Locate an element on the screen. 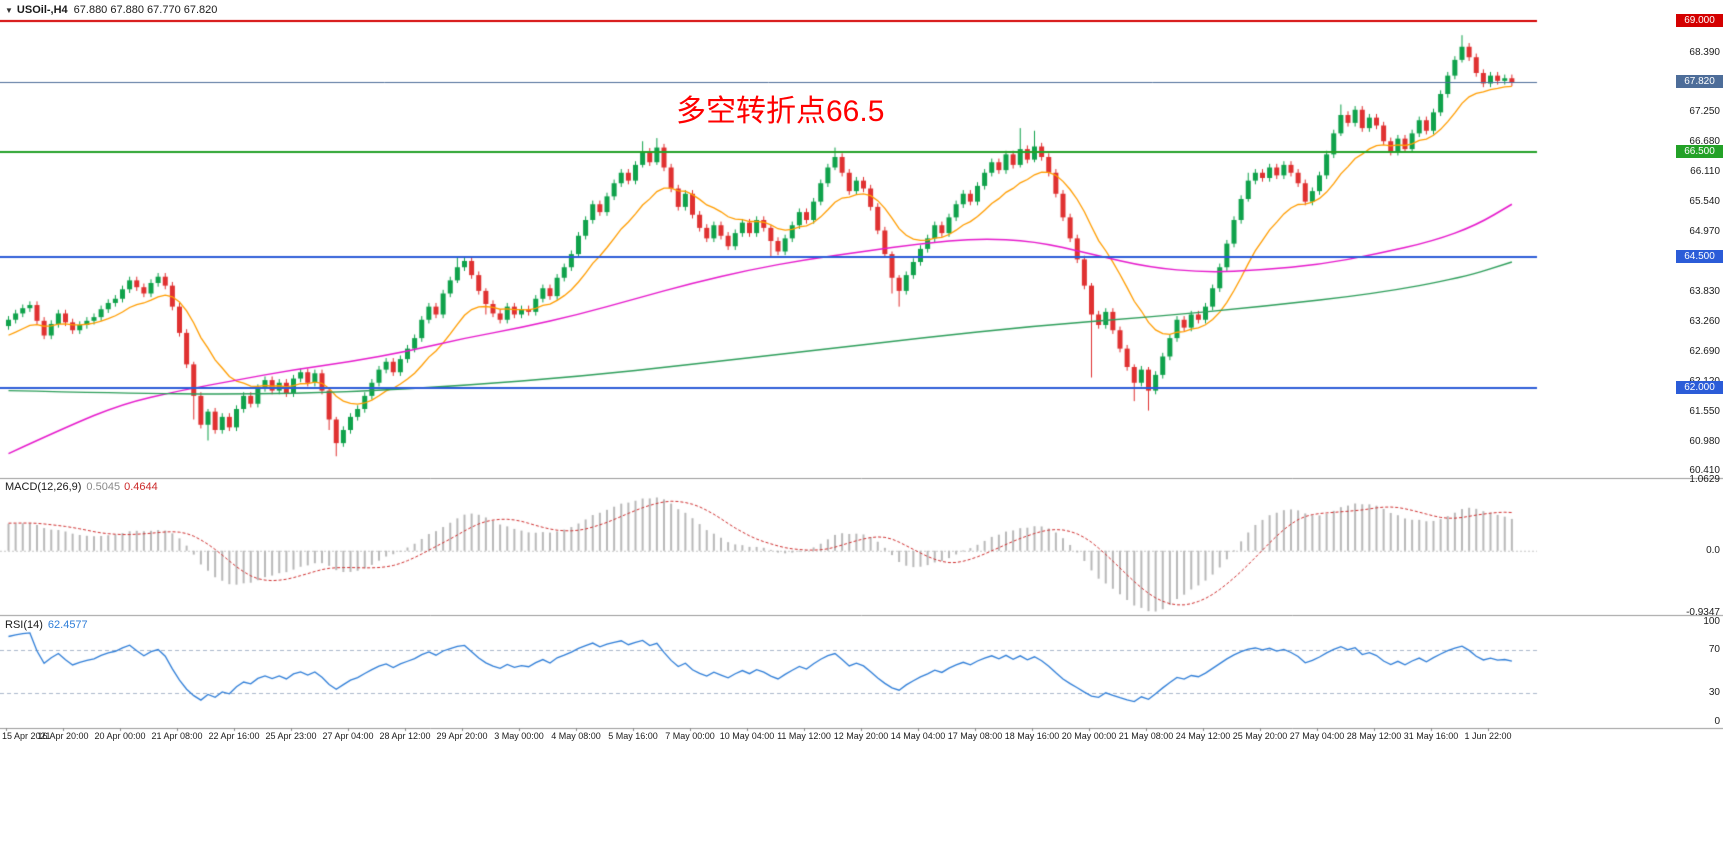  macd-label-text: MACD(12,26,9) is located at coordinates (43, 487).